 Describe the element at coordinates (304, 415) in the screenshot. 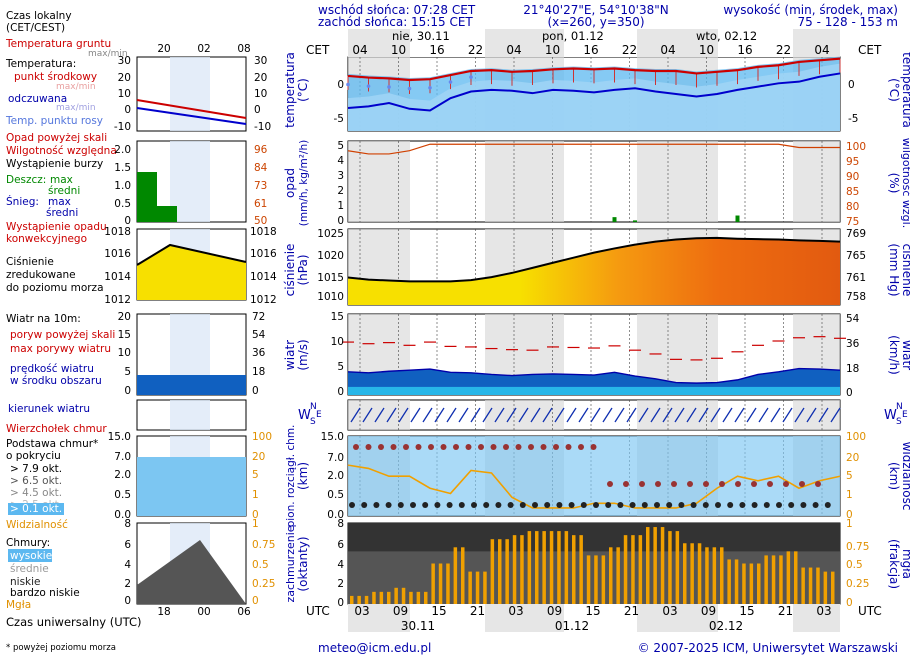

I see `compass-w: W` at that location.